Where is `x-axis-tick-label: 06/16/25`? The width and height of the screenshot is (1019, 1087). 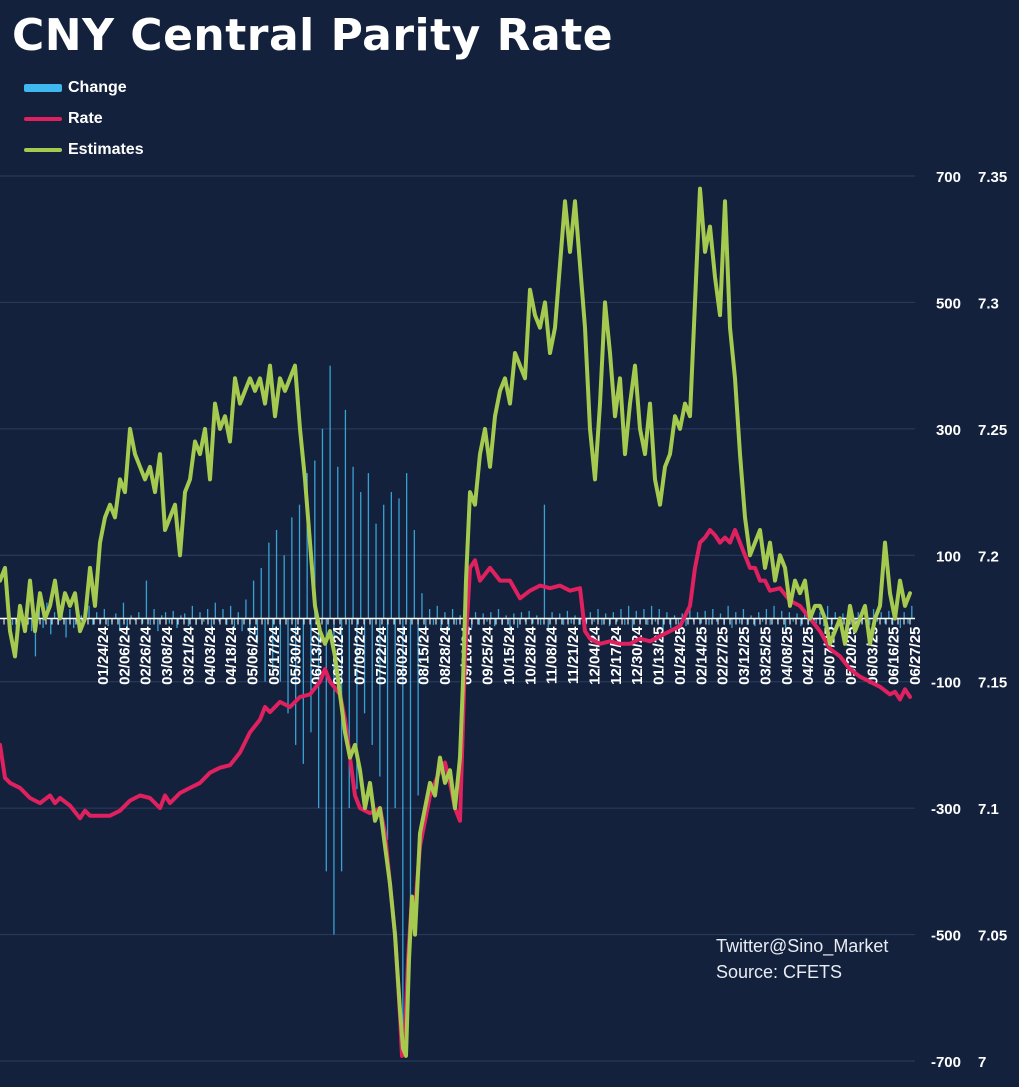 x-axis-tick-label: 06/16/25 is located at coordinates (894, 656).